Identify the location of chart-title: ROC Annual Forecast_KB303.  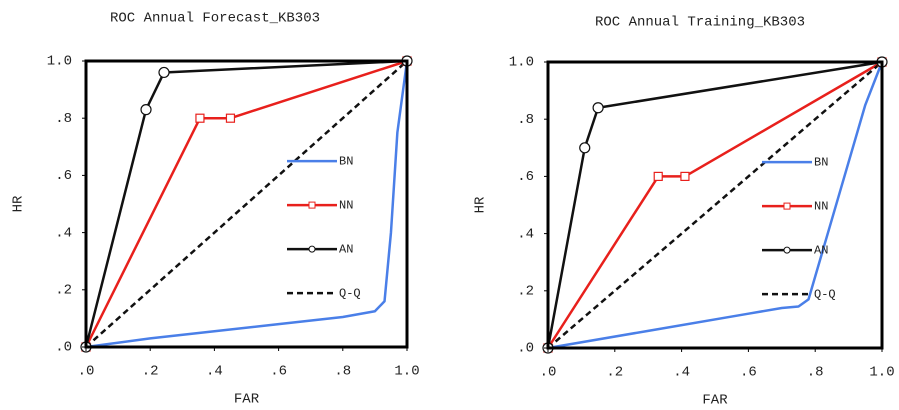
(215, 19).